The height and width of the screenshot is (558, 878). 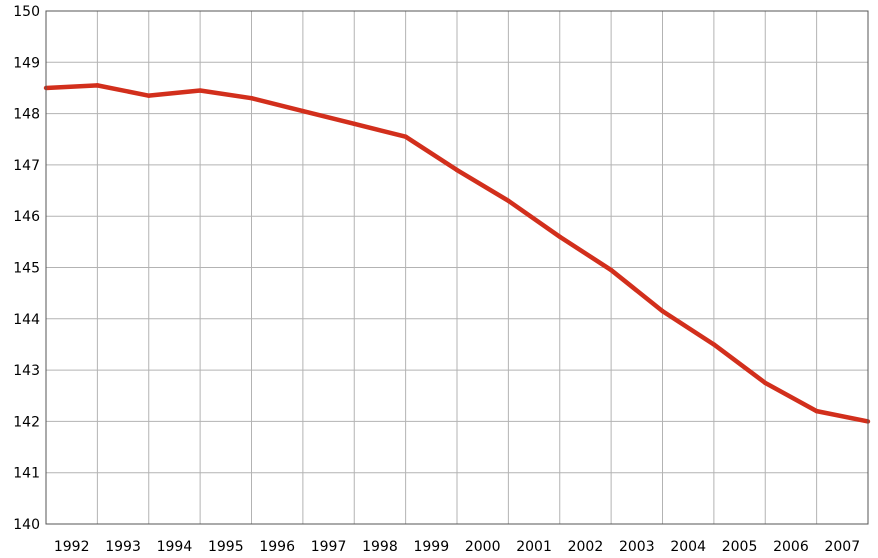 What do you see at coordinates (175, 547) in the screenshot?
I see `x-tick-label: 1994` at bounding box center [175, 547].